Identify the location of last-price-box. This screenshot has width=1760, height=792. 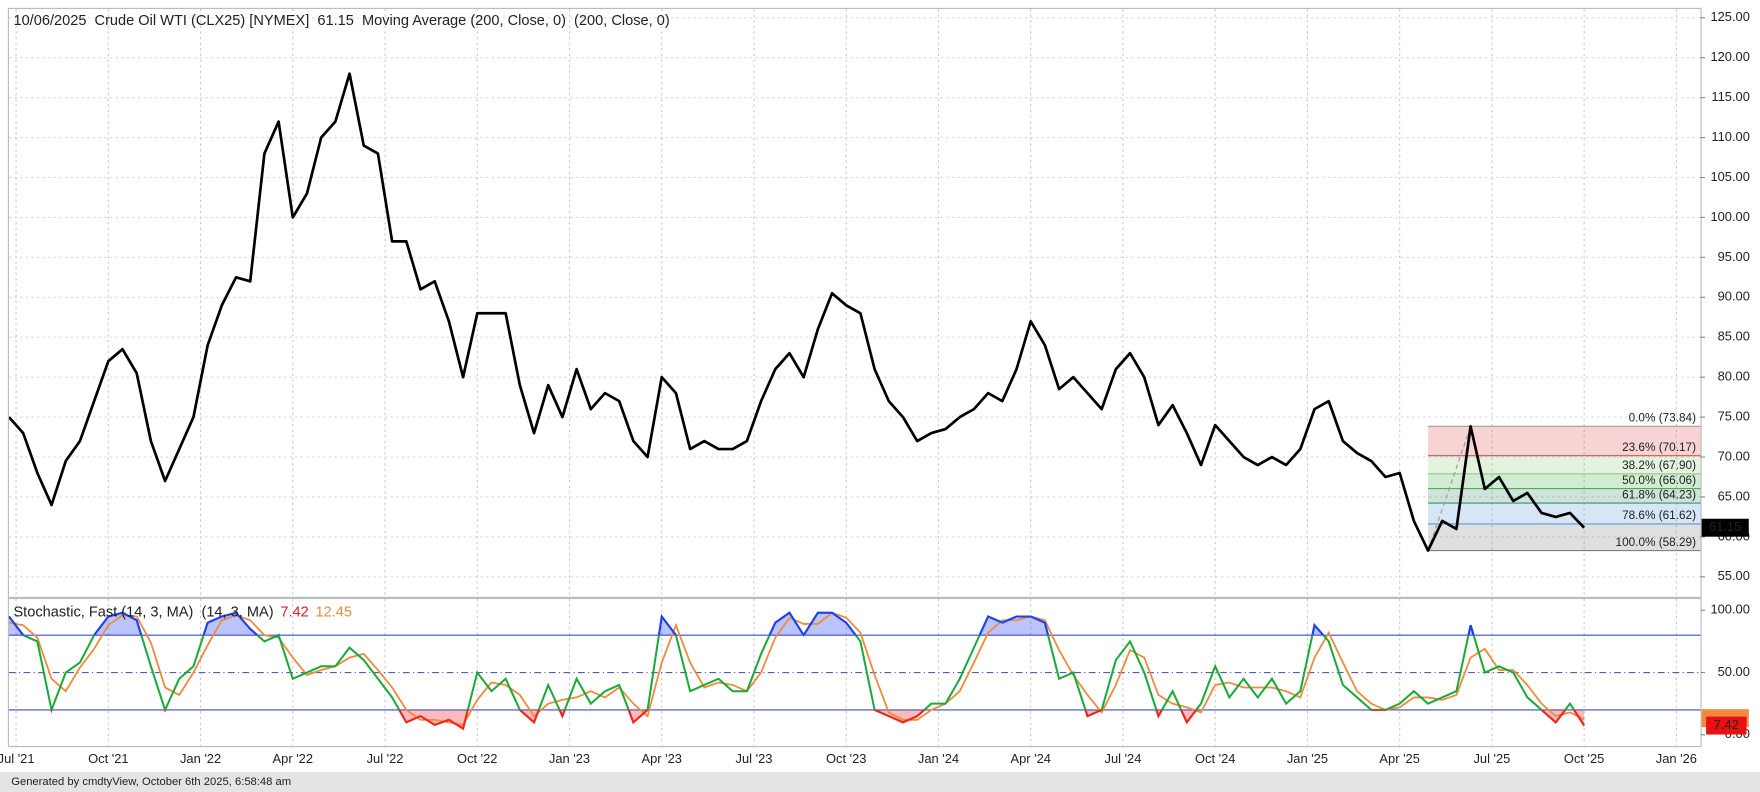
(1725, 527).